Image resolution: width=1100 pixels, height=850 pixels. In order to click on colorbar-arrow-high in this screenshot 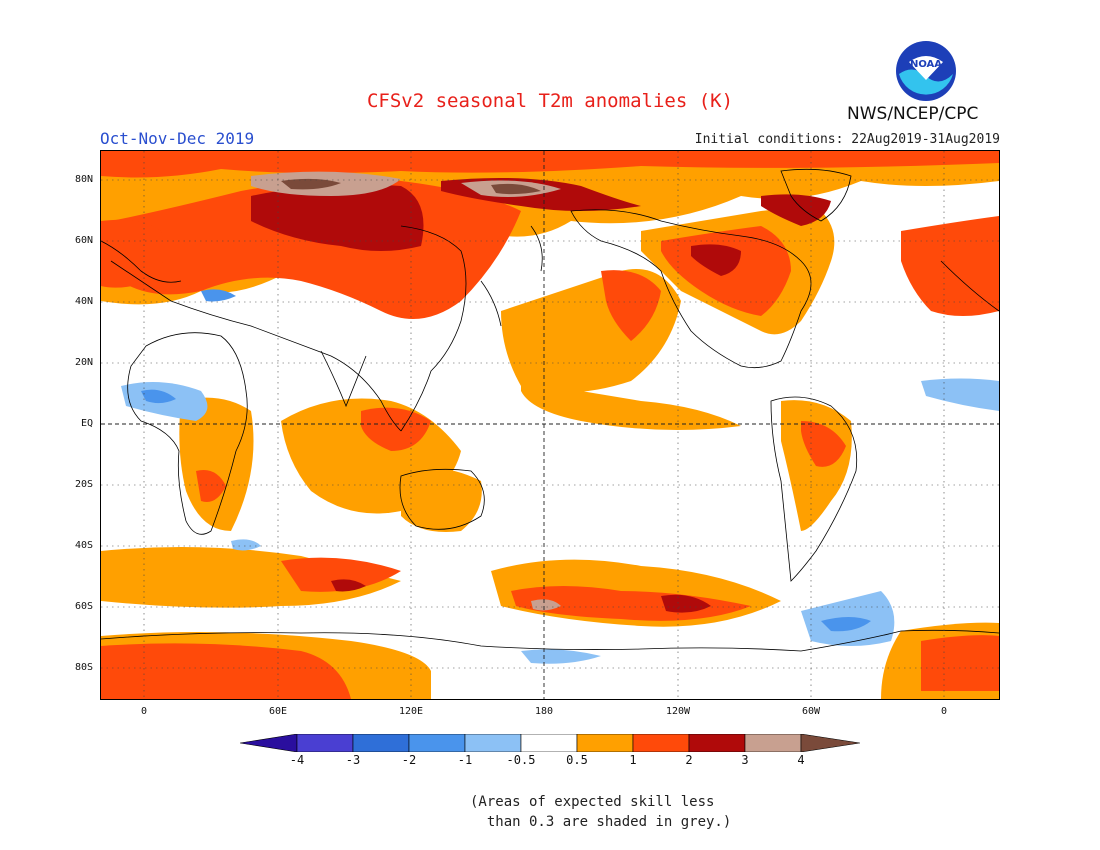, I will do `click(830, 743)`.